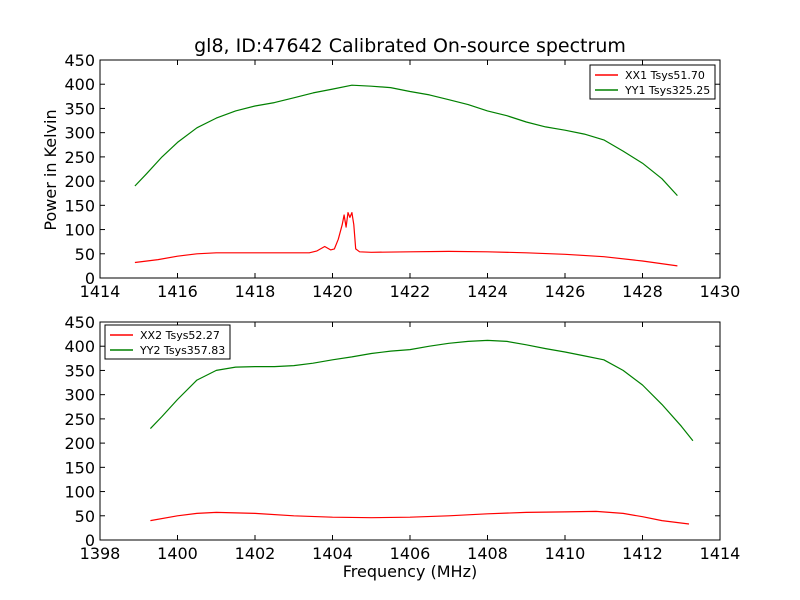 Image resolution: width=800 pixels, height=600 pixels. I want to click on legend-label: XX2 Tsys52.27, so click(180, 335).